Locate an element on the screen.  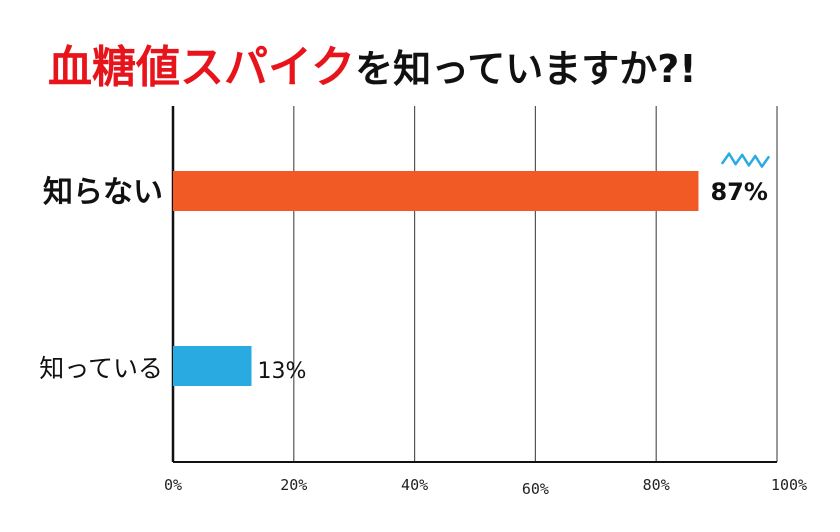
x-tick-label-80: 80% is located at coordinates (656, 485).